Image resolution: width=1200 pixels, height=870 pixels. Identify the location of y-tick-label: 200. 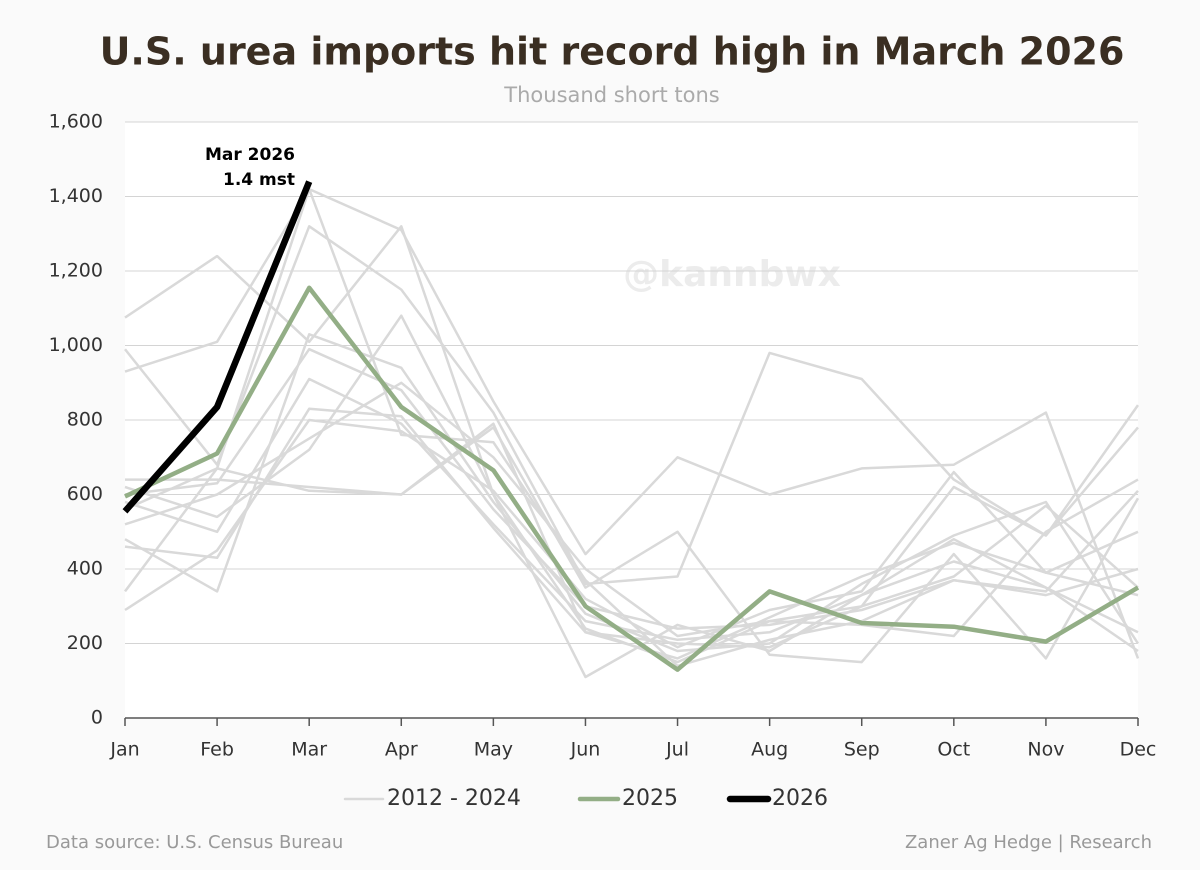
(85, 643).